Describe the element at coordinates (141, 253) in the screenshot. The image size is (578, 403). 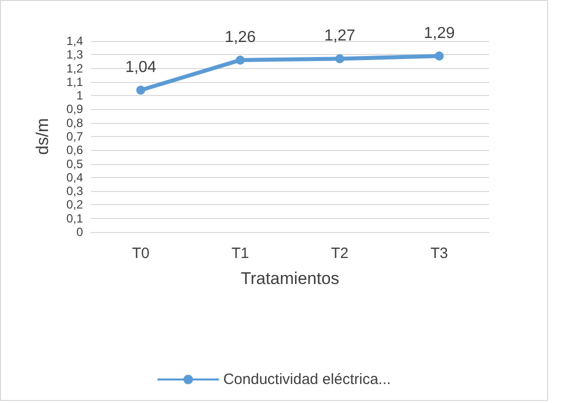
I see `x-tick-label: T0` at that location.